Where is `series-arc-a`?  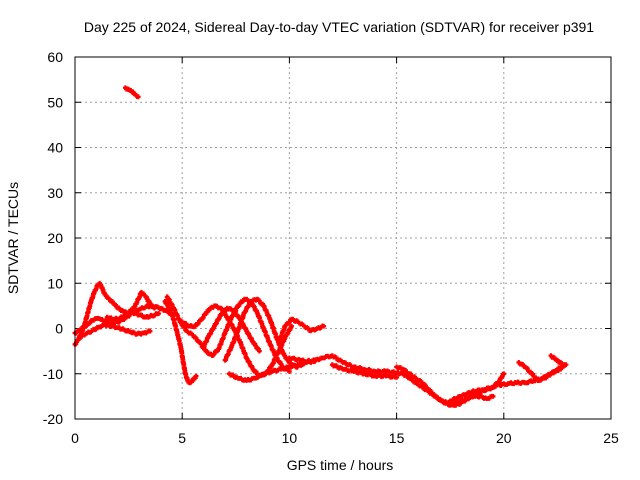 series-arc-a is located at coordinates (131, 92).